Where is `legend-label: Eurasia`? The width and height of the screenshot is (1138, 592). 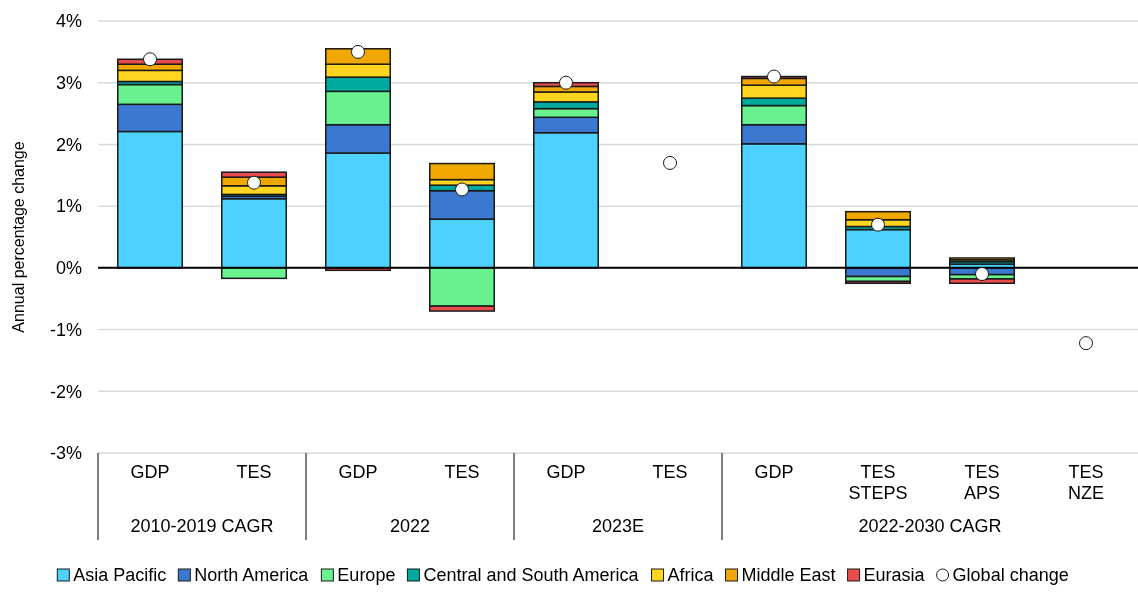 legend-label: Eurasia is located at coordinates (894, 575).